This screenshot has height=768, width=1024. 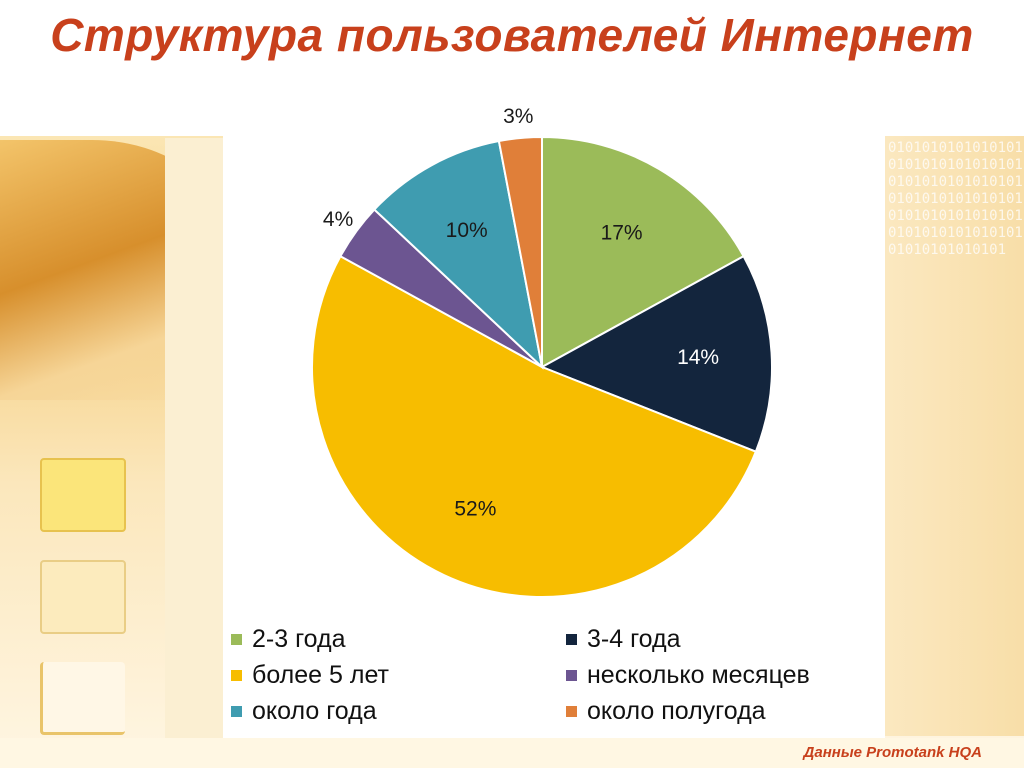 I want to click on legend-label-3: несколько месяцев, so click(x=698, y=674).